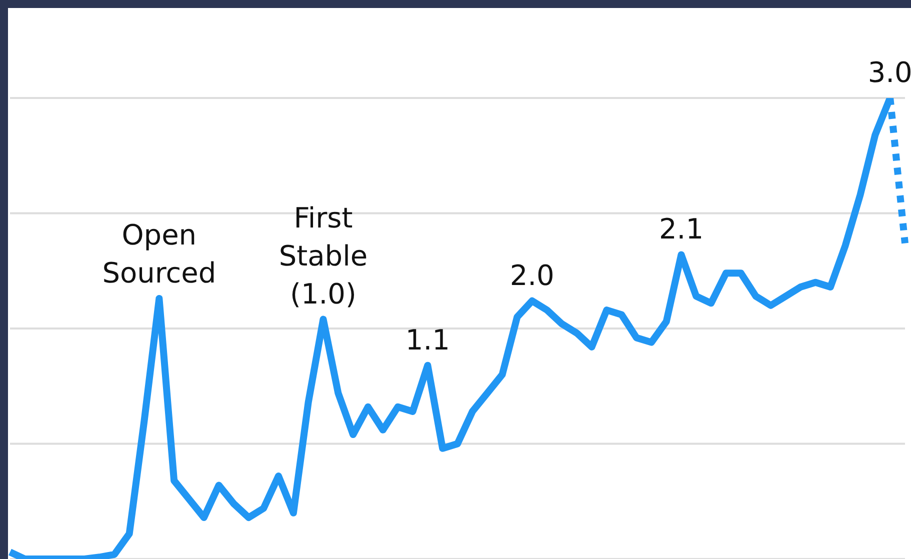  Describe the element at coordinates (323, 255) in the screenshot. I see `annotation: First Stable (1.0)` at that location.